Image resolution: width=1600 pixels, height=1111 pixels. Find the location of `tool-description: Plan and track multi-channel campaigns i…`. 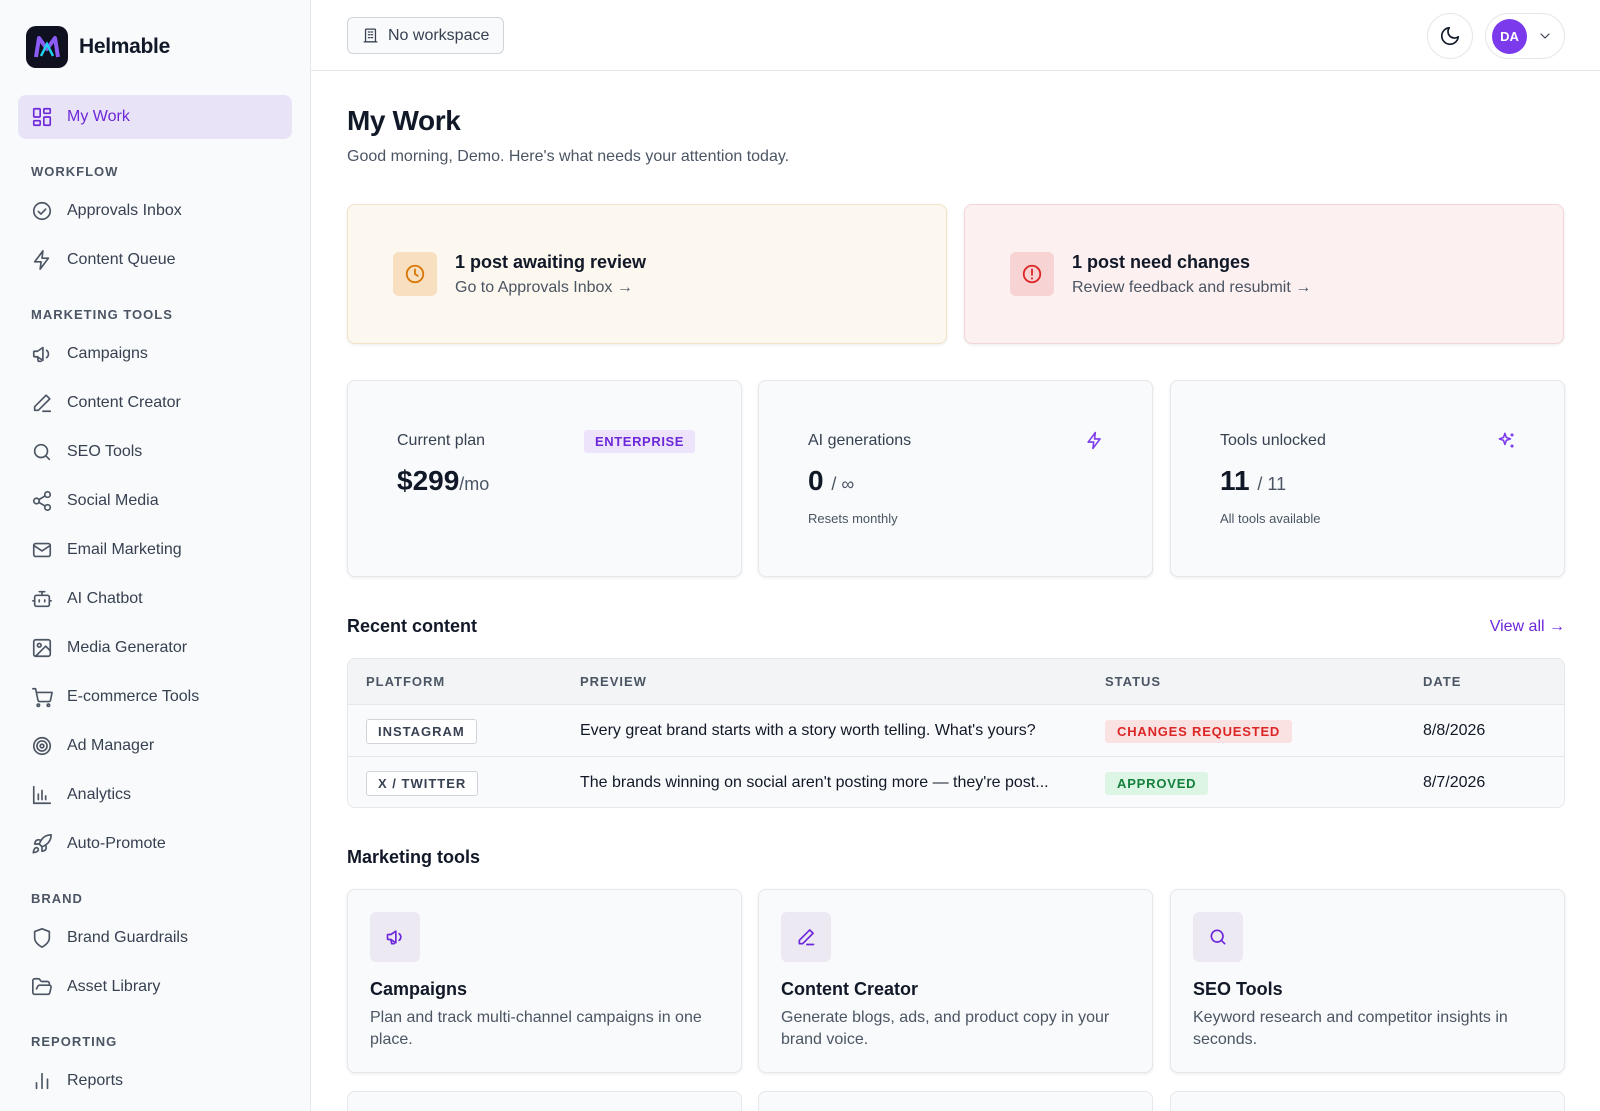

tool-description: Plan and track multi-channel campaigns i… is located at coordinates (536, 1028).